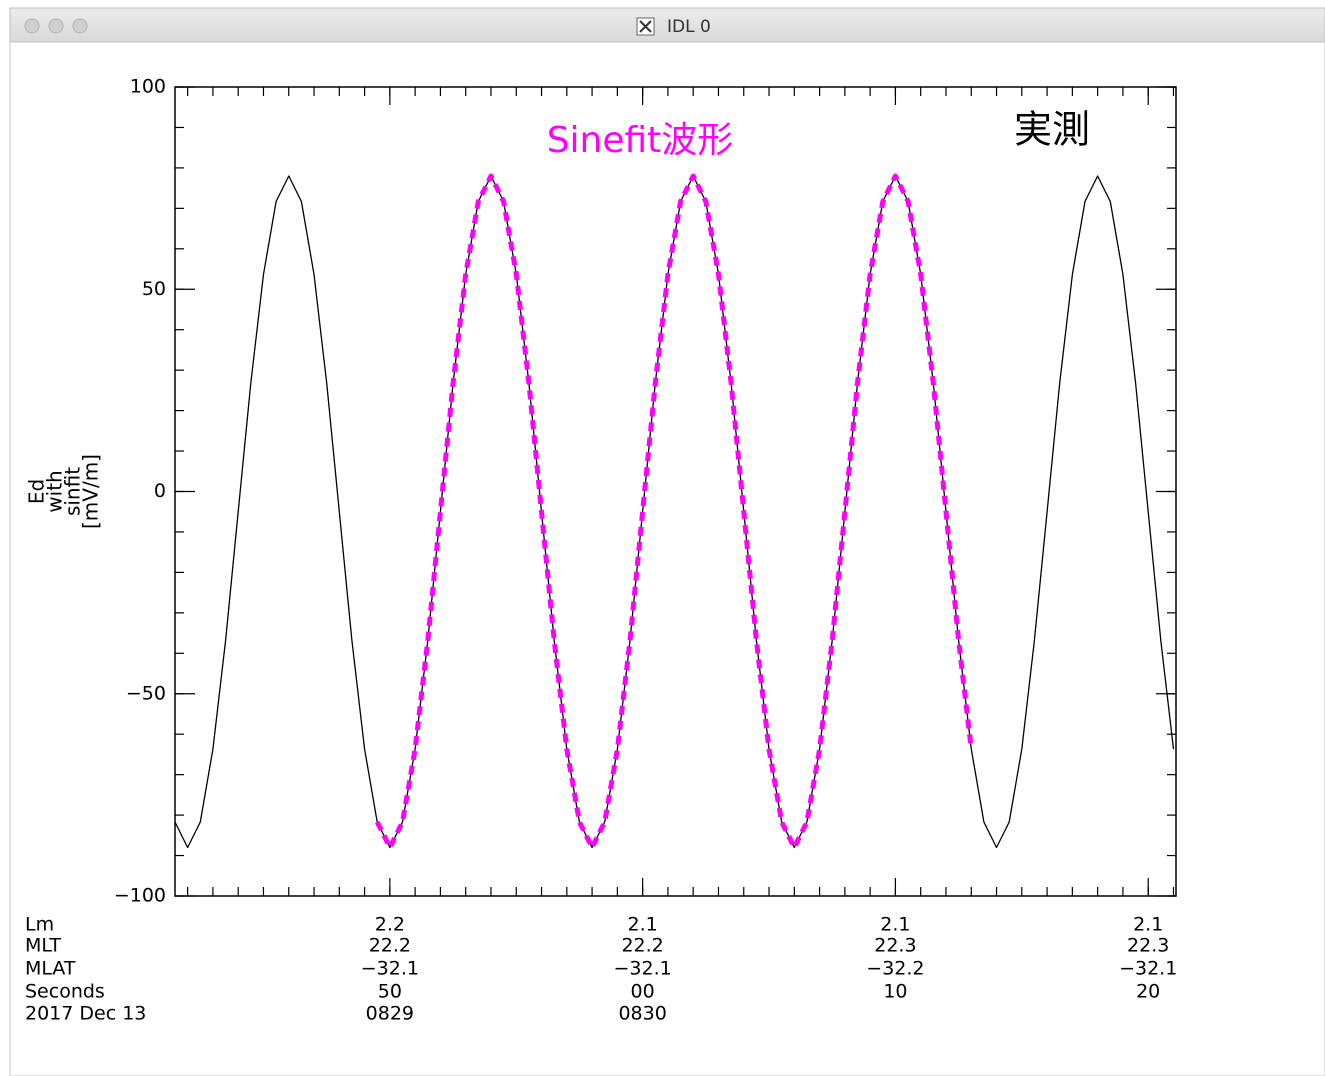 Image resolution: width=1325 pixels, height=1076 pixels. I want to click on x-row-label: Seconds, so click(65, 992).